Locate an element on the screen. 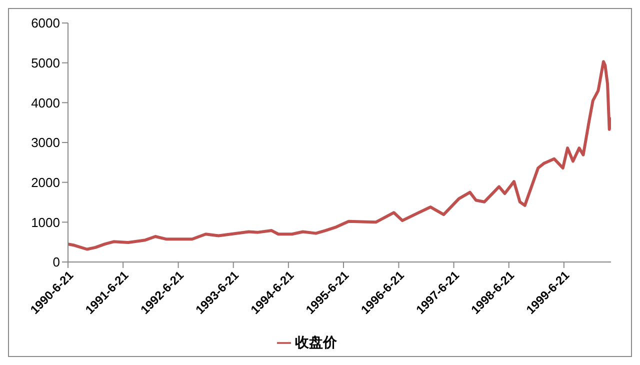 The width and height of the screenshot is (640, 365). y-tick-label: 0 is located at coordinates (56, 262).